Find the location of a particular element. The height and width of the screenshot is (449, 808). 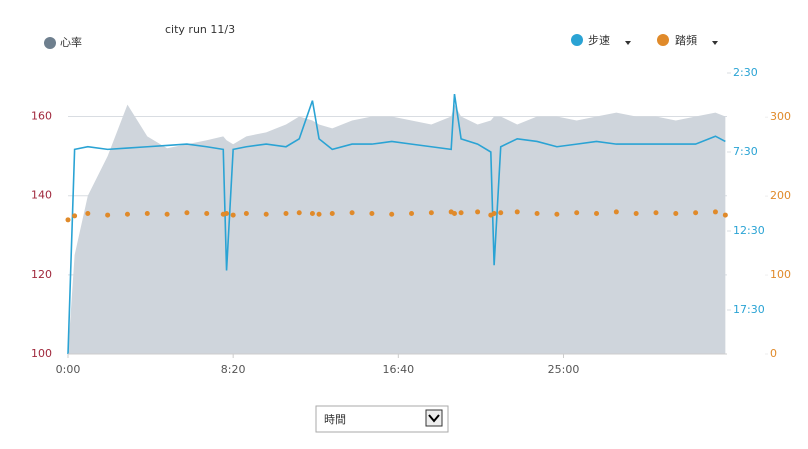

y3-tick-label: 300 is located at coordinates (780, 116).